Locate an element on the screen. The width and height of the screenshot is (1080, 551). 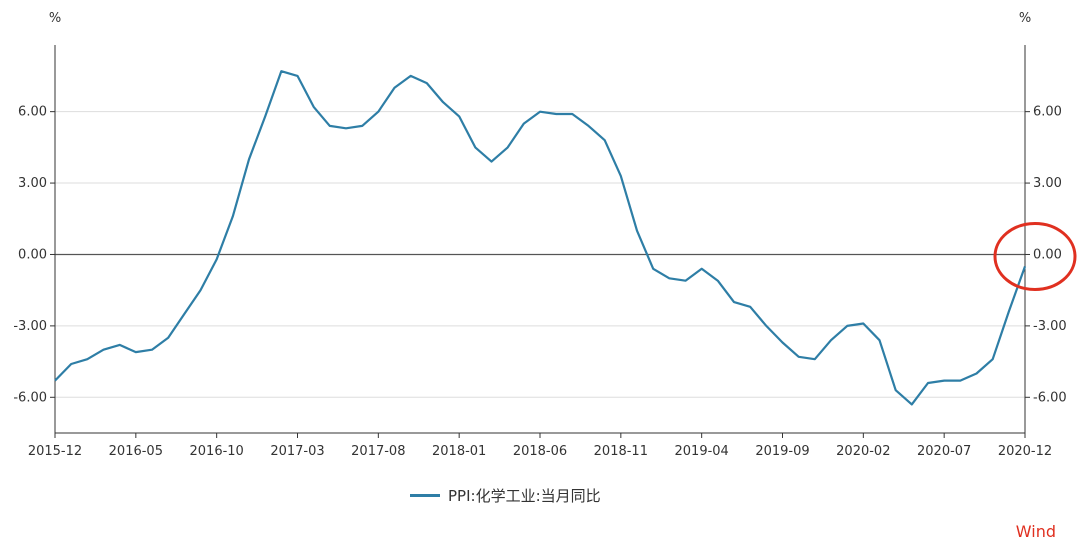
x-tick-label: 2016-10 is located at coordinates (217, 451).